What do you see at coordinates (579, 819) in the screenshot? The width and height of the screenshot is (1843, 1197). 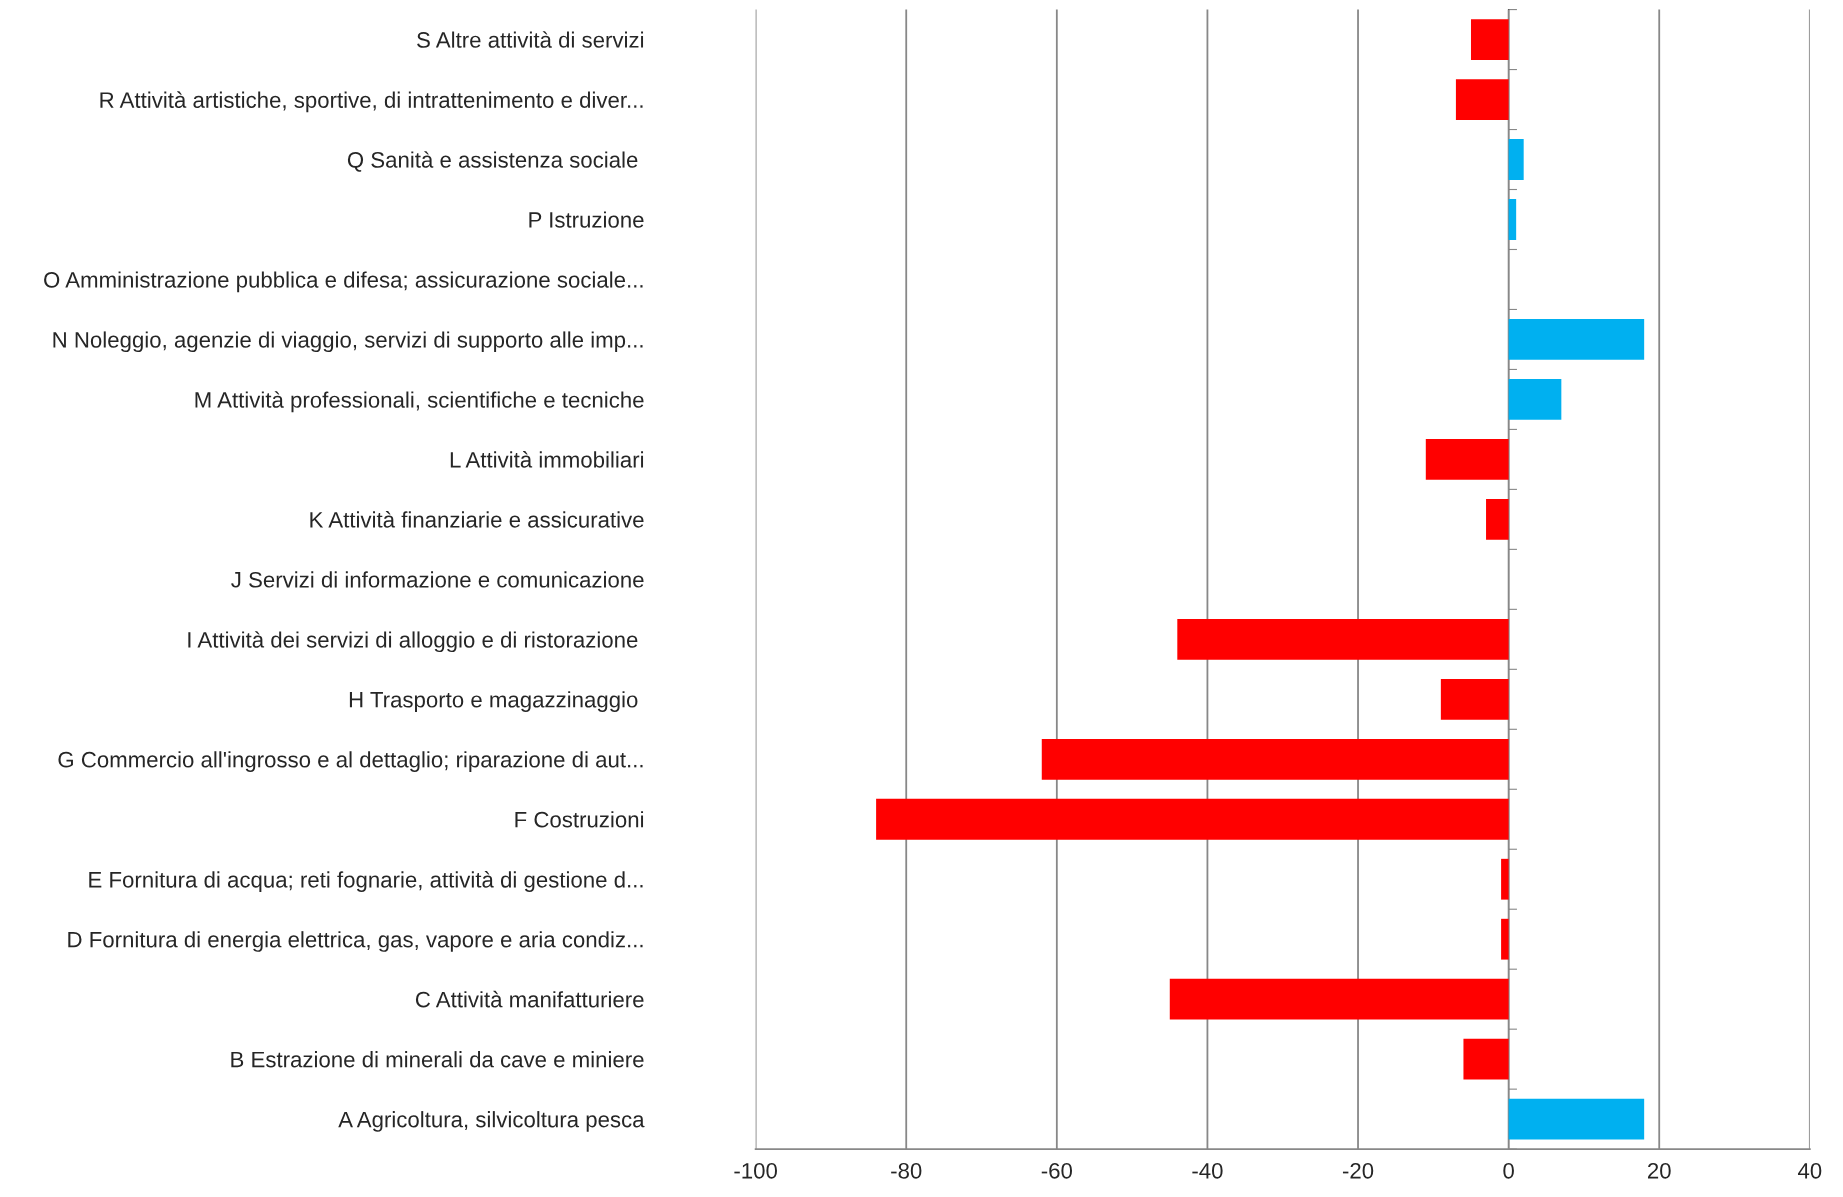 I see `y-tick-label: F Costruzioni` at bounding box center [579, 819].